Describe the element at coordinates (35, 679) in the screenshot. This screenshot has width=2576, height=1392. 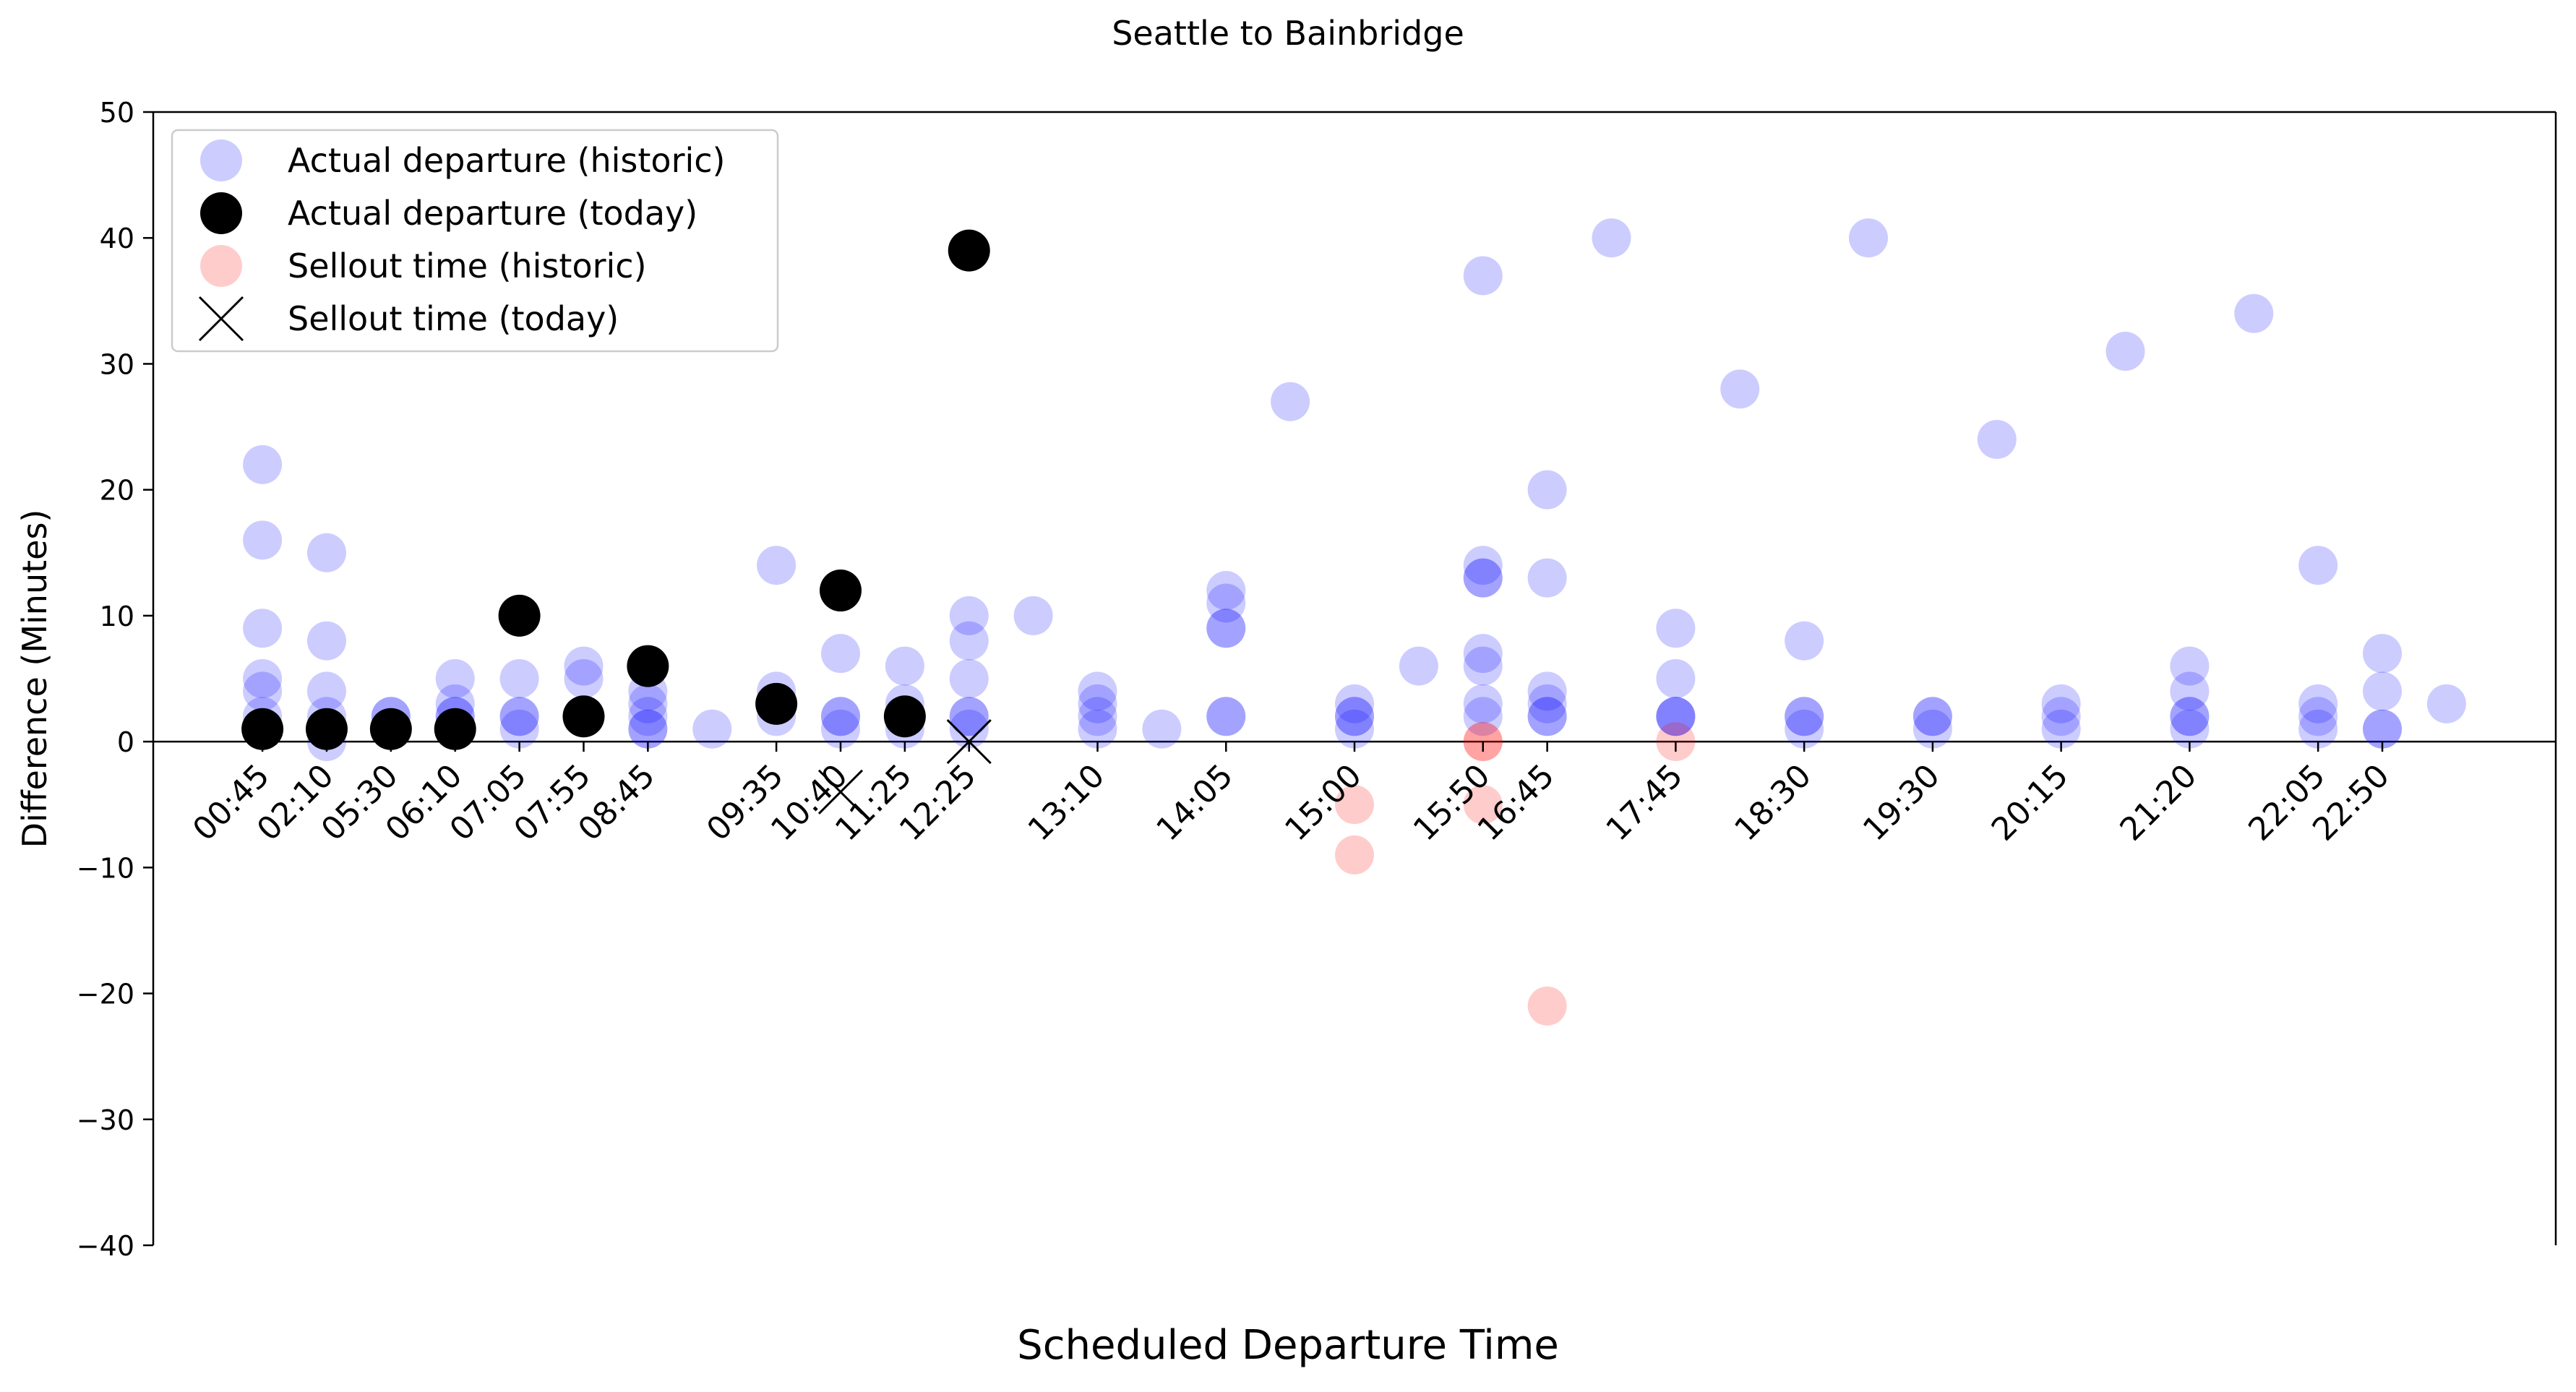
I see `y-axis-label: Difference (Minutes)` at that location.